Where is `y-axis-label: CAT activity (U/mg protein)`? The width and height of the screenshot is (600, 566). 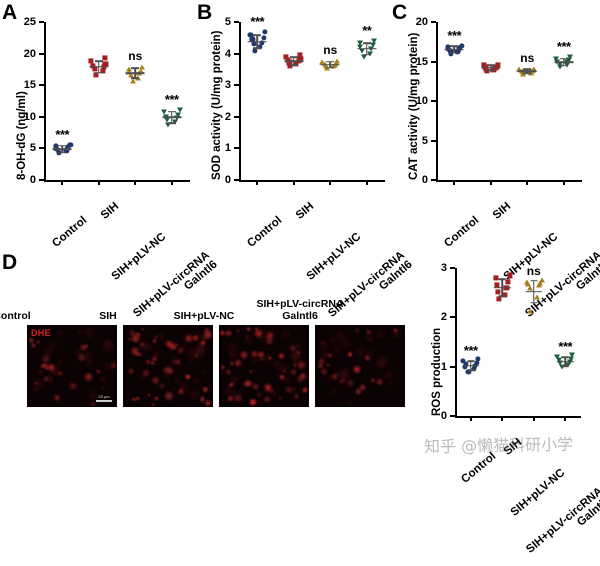 y-axis-label: CAT activity (U/mg protein) is located at coordinates (414, 106).